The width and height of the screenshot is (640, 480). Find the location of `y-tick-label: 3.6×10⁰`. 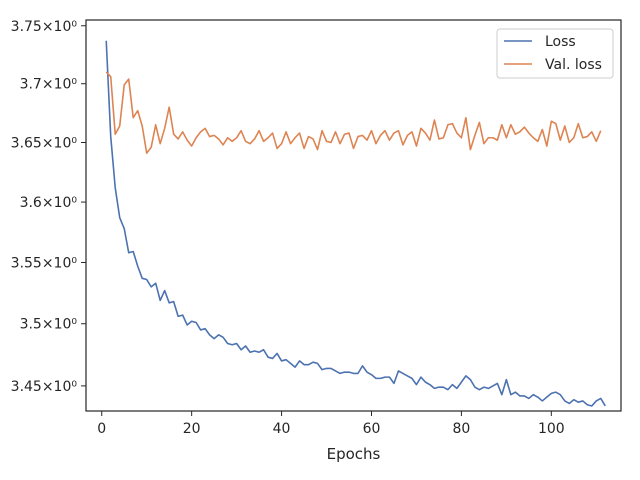

y-tick-label: 3.6×10⁰ is located at coordinates (49, 203).